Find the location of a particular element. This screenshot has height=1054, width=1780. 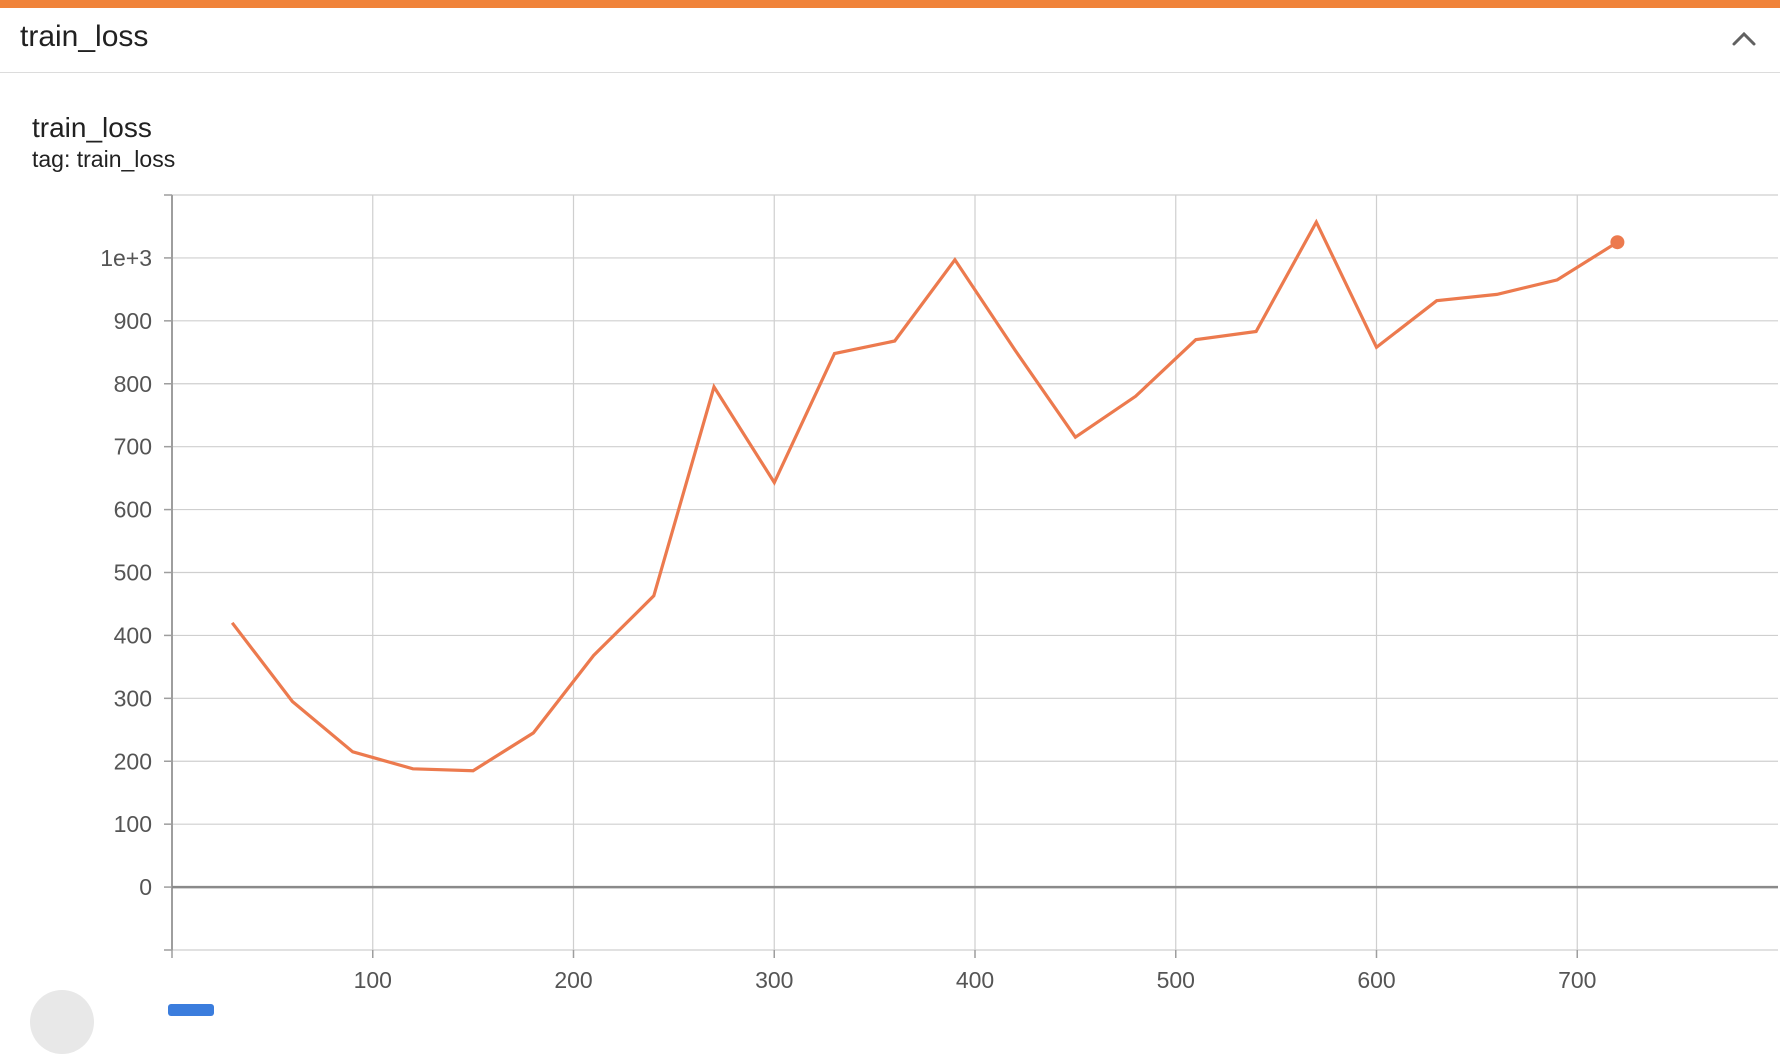

chevron-up-icon is located at coordinates (1744, 40).